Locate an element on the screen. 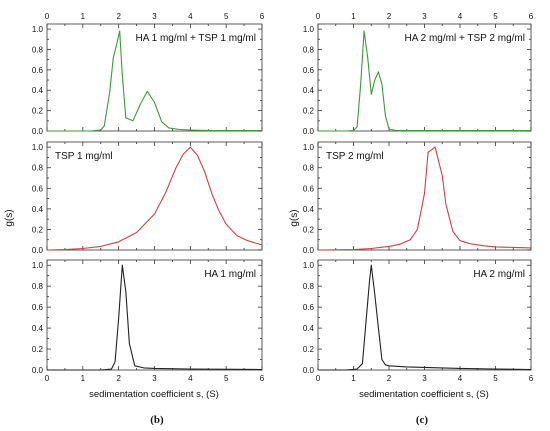  panel-c-1: 0.0 0.2 0.4 0.6 0.8 1.0 TSP 2 mg/ml is located at coordinates (417, 198).